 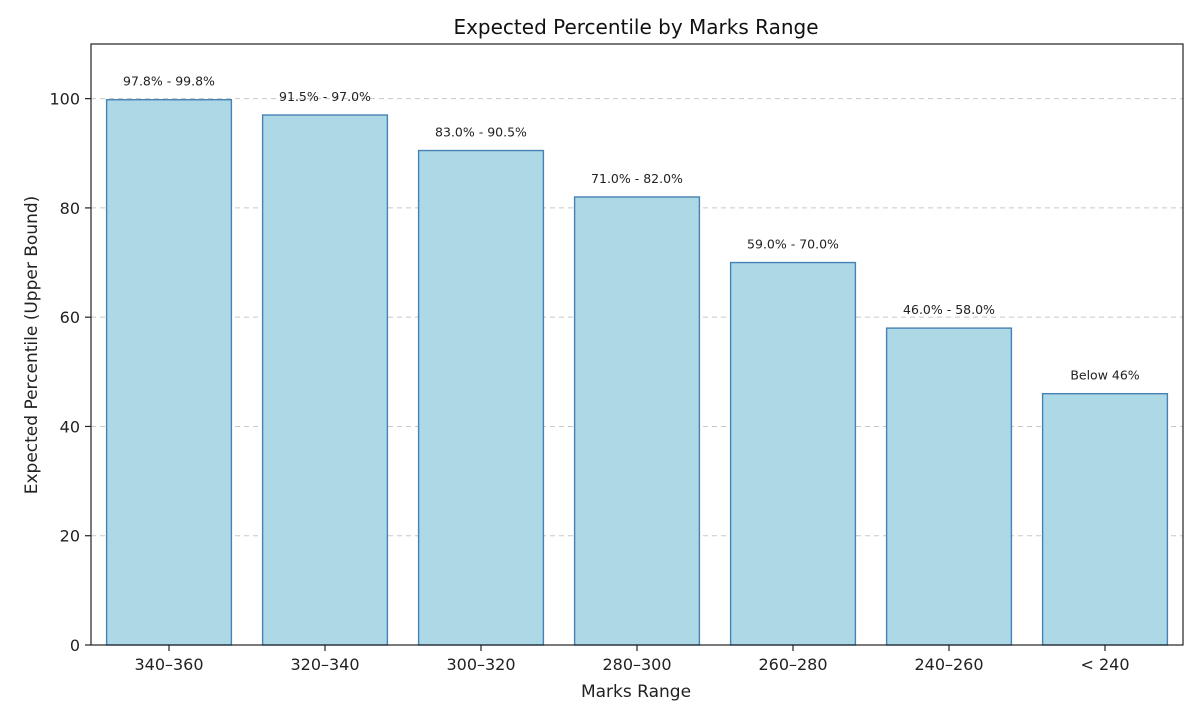 What do you see at coordinates (1104, 375) in the screenshot?
I see `bar-value-label: Below 46%` at bounding box center [1104, 375].